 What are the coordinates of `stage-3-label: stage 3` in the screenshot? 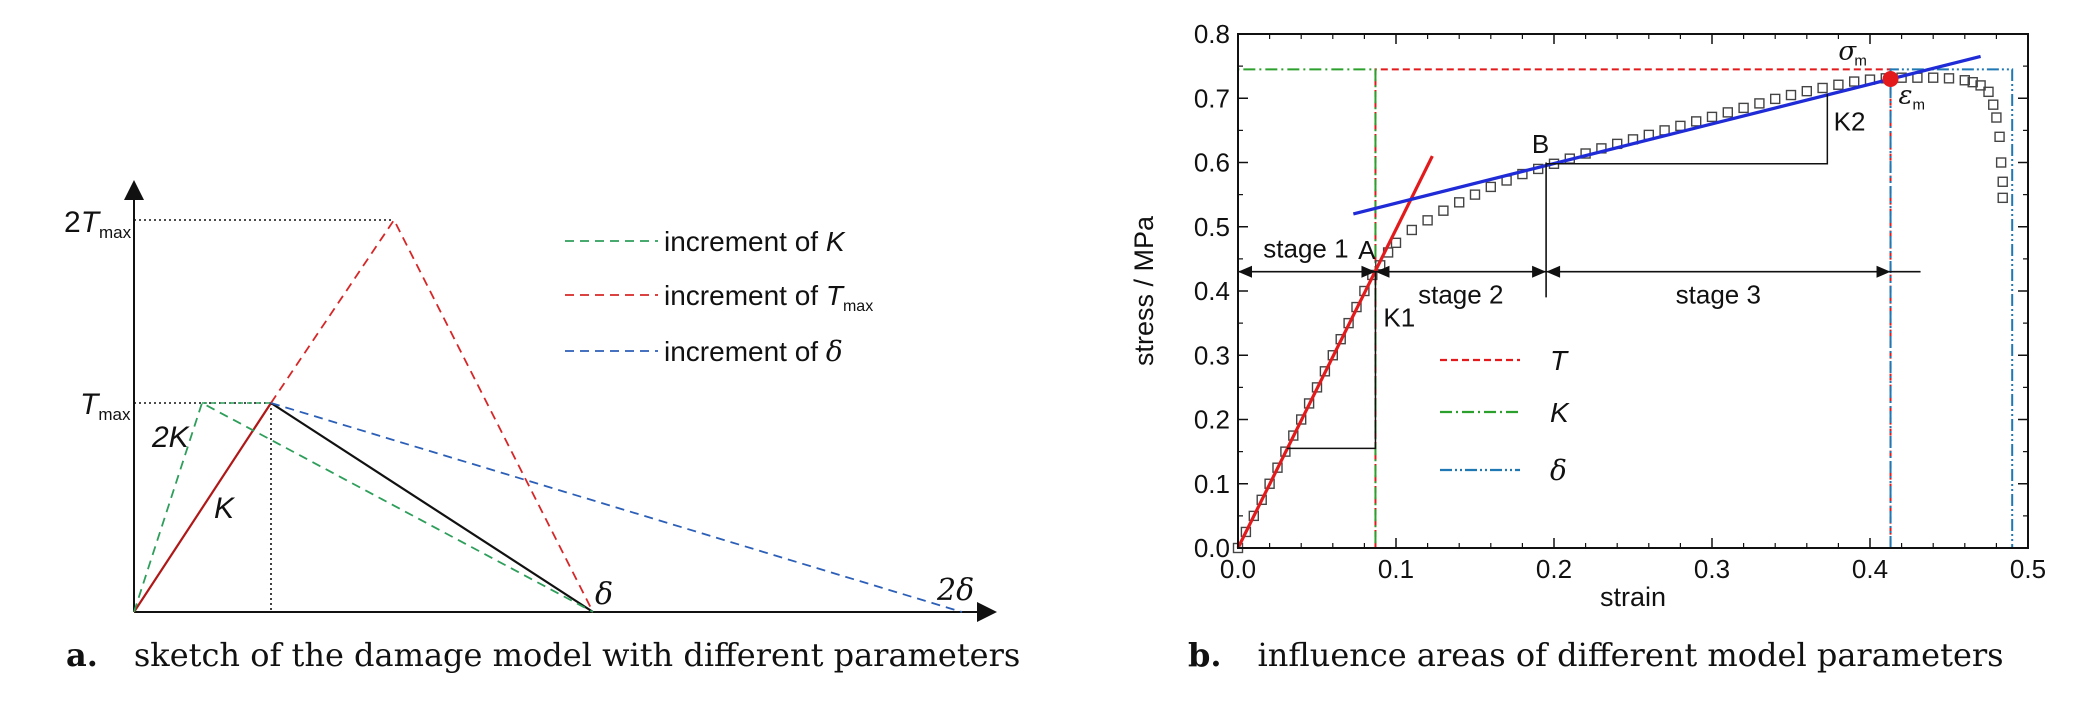 It's located at (1718, 295).